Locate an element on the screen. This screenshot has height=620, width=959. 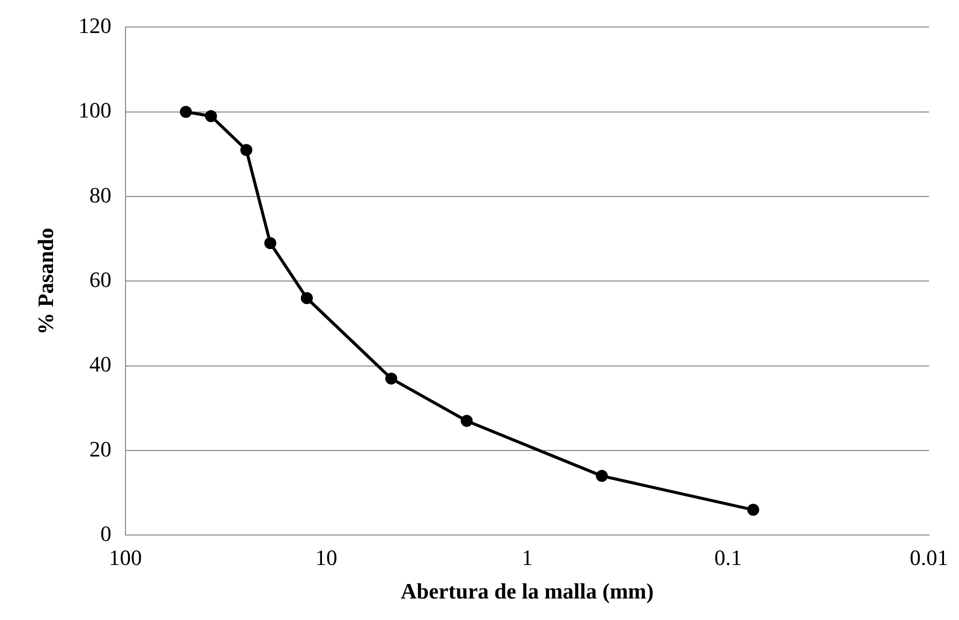
x-tick-label: 0.1 is located at coordinates (728, 557).